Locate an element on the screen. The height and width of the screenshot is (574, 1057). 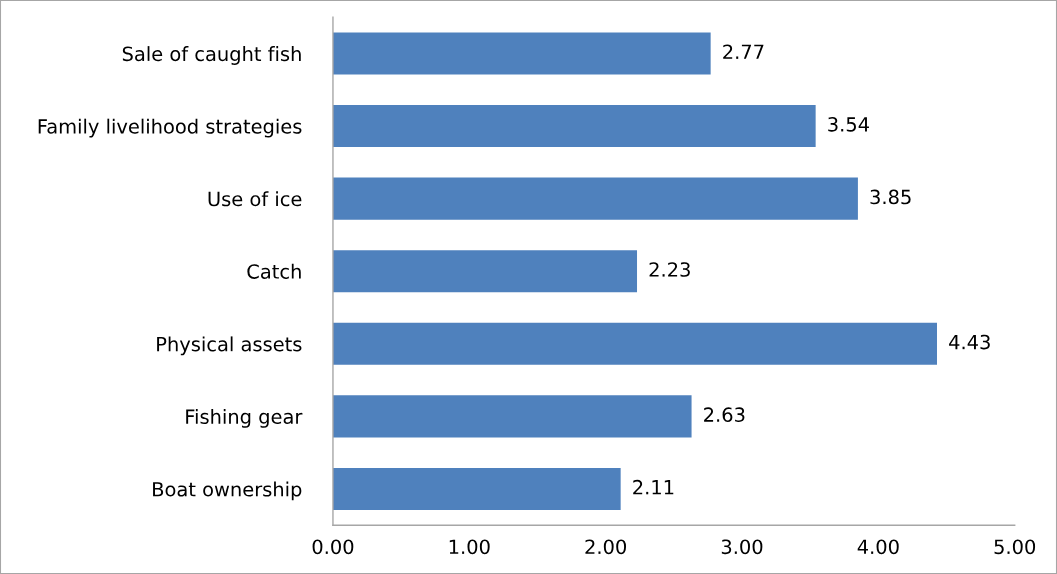
x-tick-label: 3.00 is located at coordinates (742, 547).